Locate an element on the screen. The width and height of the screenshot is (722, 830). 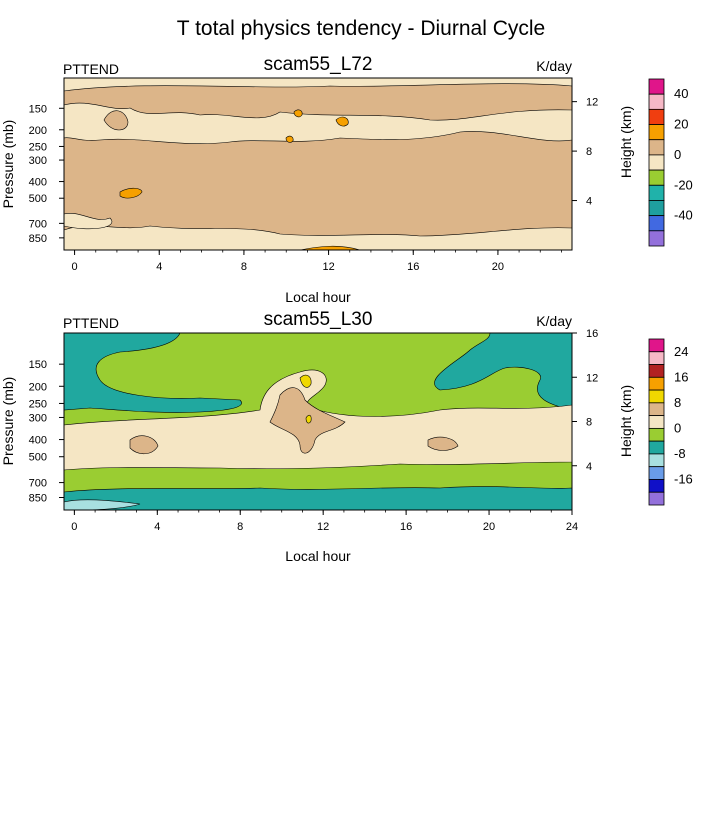
contour-strong-top-b is located at coordinates (342, 121).